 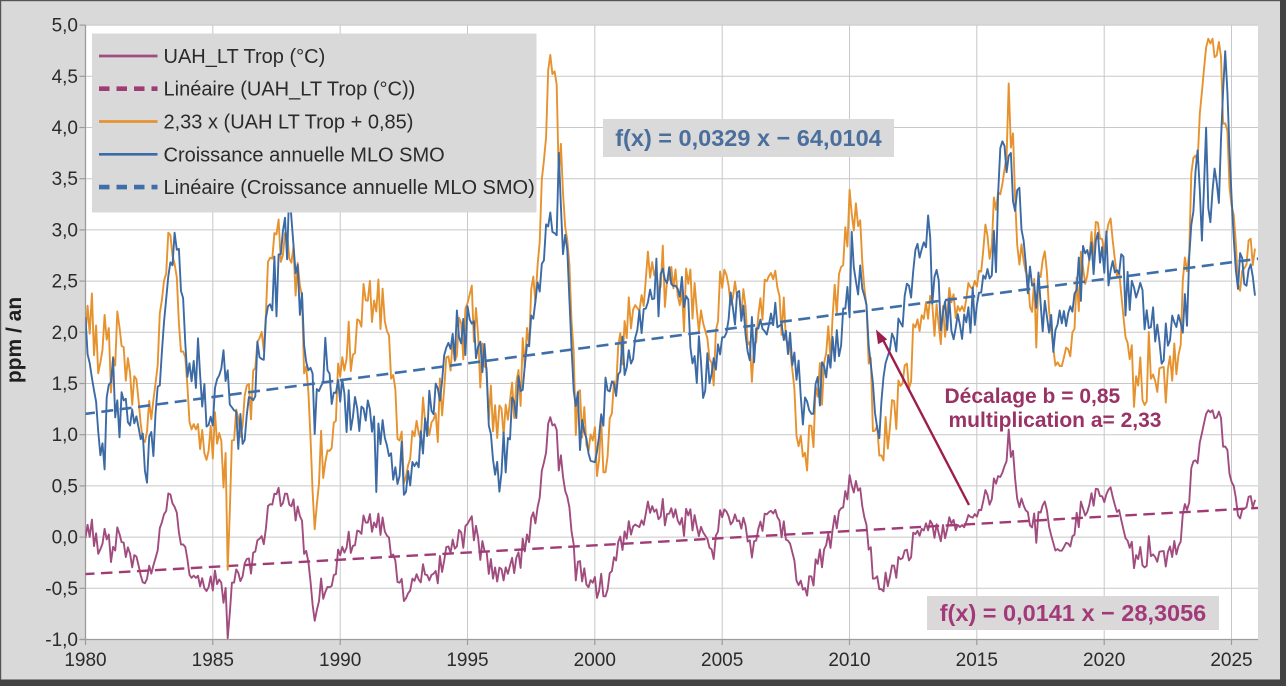 I want to click on svg-text: Croissance annuelle MLO SMO, so click(x=304, y=155).